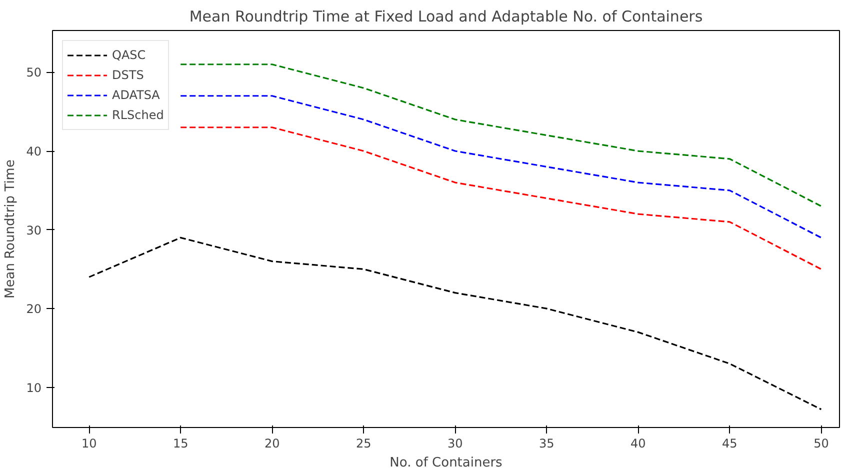 This screenshot has width=844, height=473. Describe the element at coordinates (34, 151) in the screenshot. I see `y-tick-label: 40` at that location.